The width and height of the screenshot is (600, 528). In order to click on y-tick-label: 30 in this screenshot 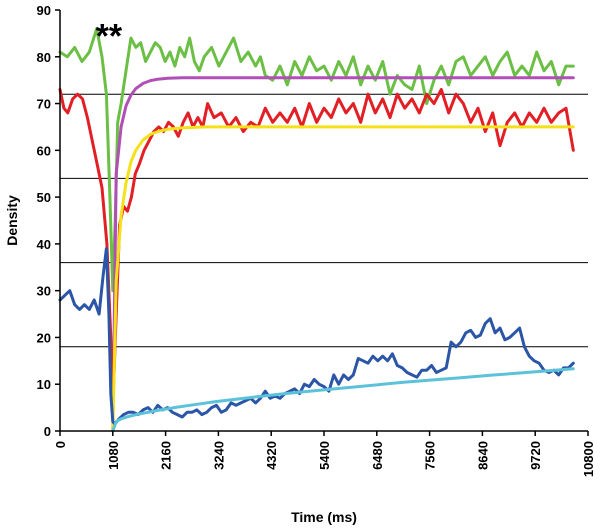, I will do `click(44, 291)`.